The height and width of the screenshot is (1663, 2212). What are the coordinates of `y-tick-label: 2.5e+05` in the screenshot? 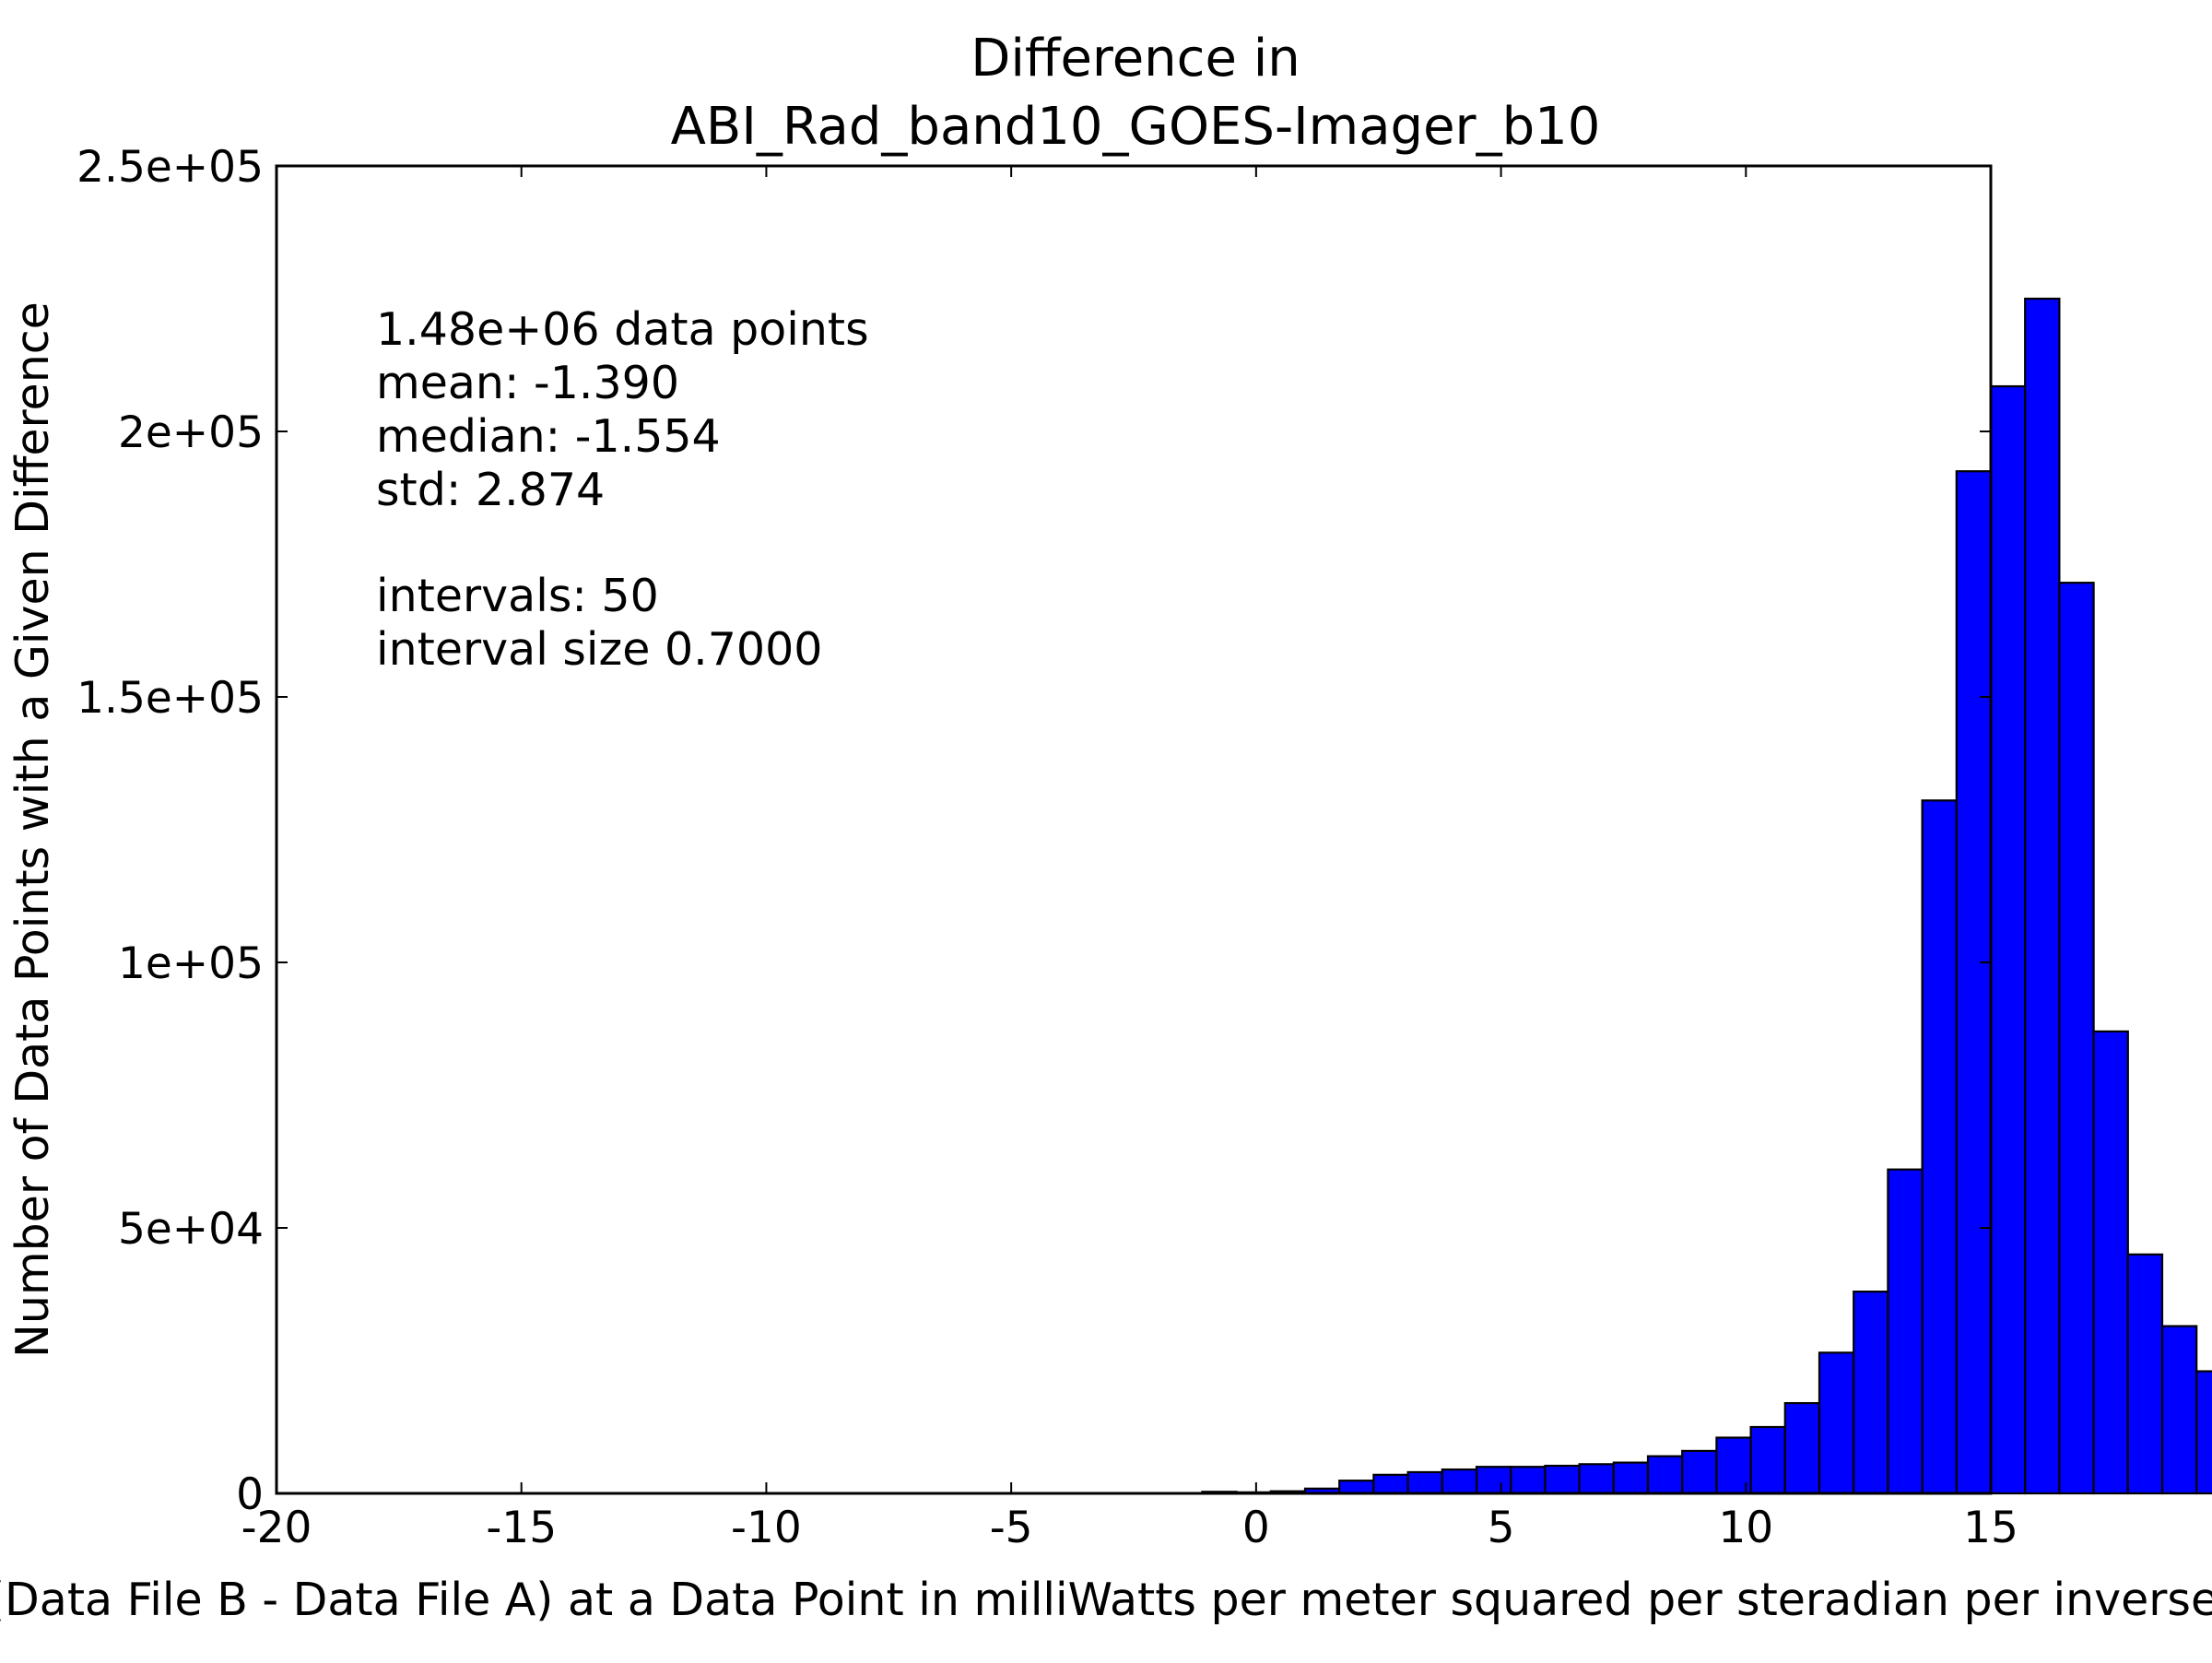 It's located at (170, 167).